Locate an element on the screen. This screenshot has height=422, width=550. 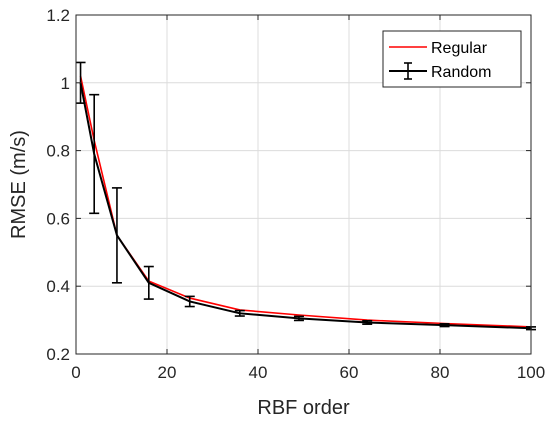
y-tick-label: 0.4 is located at coordinates (58, 286).